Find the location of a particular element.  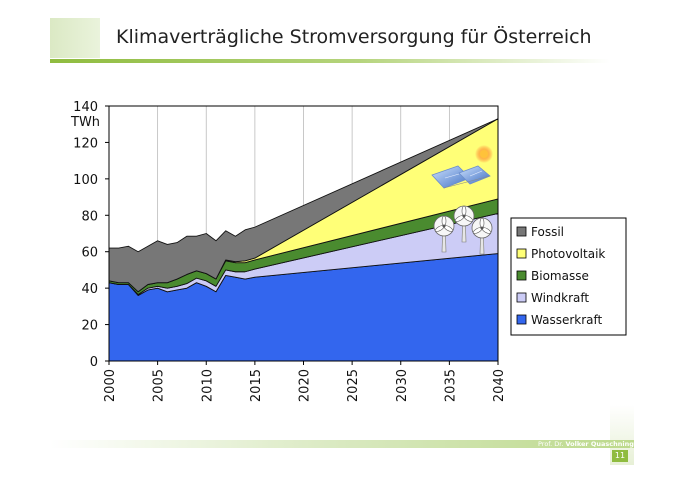

y-axis-label: TWh is located at coordinates (85, 122).